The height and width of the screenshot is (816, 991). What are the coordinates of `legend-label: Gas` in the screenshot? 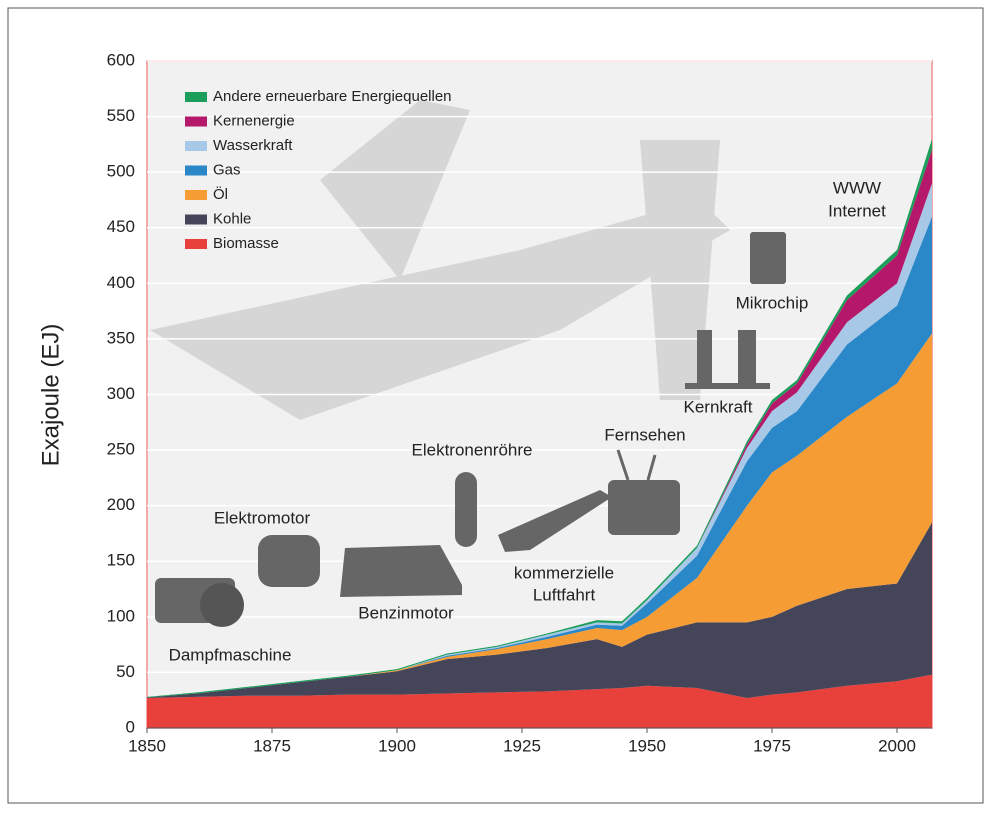 It's located at (227, 169).